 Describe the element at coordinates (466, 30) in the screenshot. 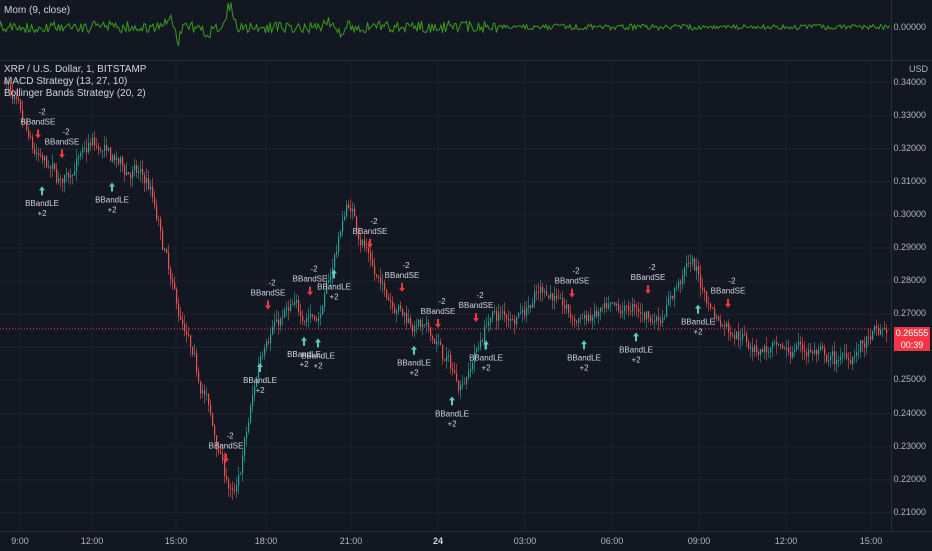

I see `momentum-pane: Mom (9, close) 0.00000` at that location.